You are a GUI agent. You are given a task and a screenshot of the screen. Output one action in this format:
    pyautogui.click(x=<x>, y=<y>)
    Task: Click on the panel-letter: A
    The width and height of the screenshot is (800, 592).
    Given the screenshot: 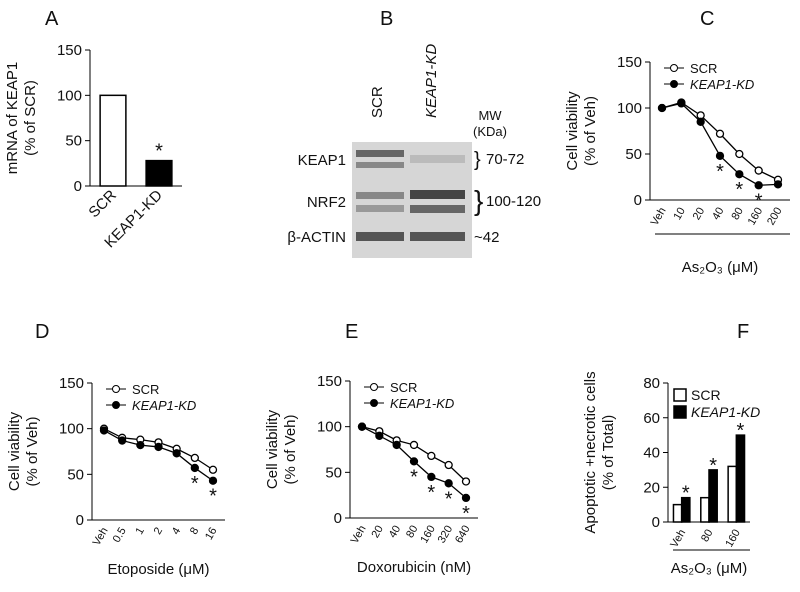 What is the action you would take?
    pyautogui.click(x=52, y=19)
    